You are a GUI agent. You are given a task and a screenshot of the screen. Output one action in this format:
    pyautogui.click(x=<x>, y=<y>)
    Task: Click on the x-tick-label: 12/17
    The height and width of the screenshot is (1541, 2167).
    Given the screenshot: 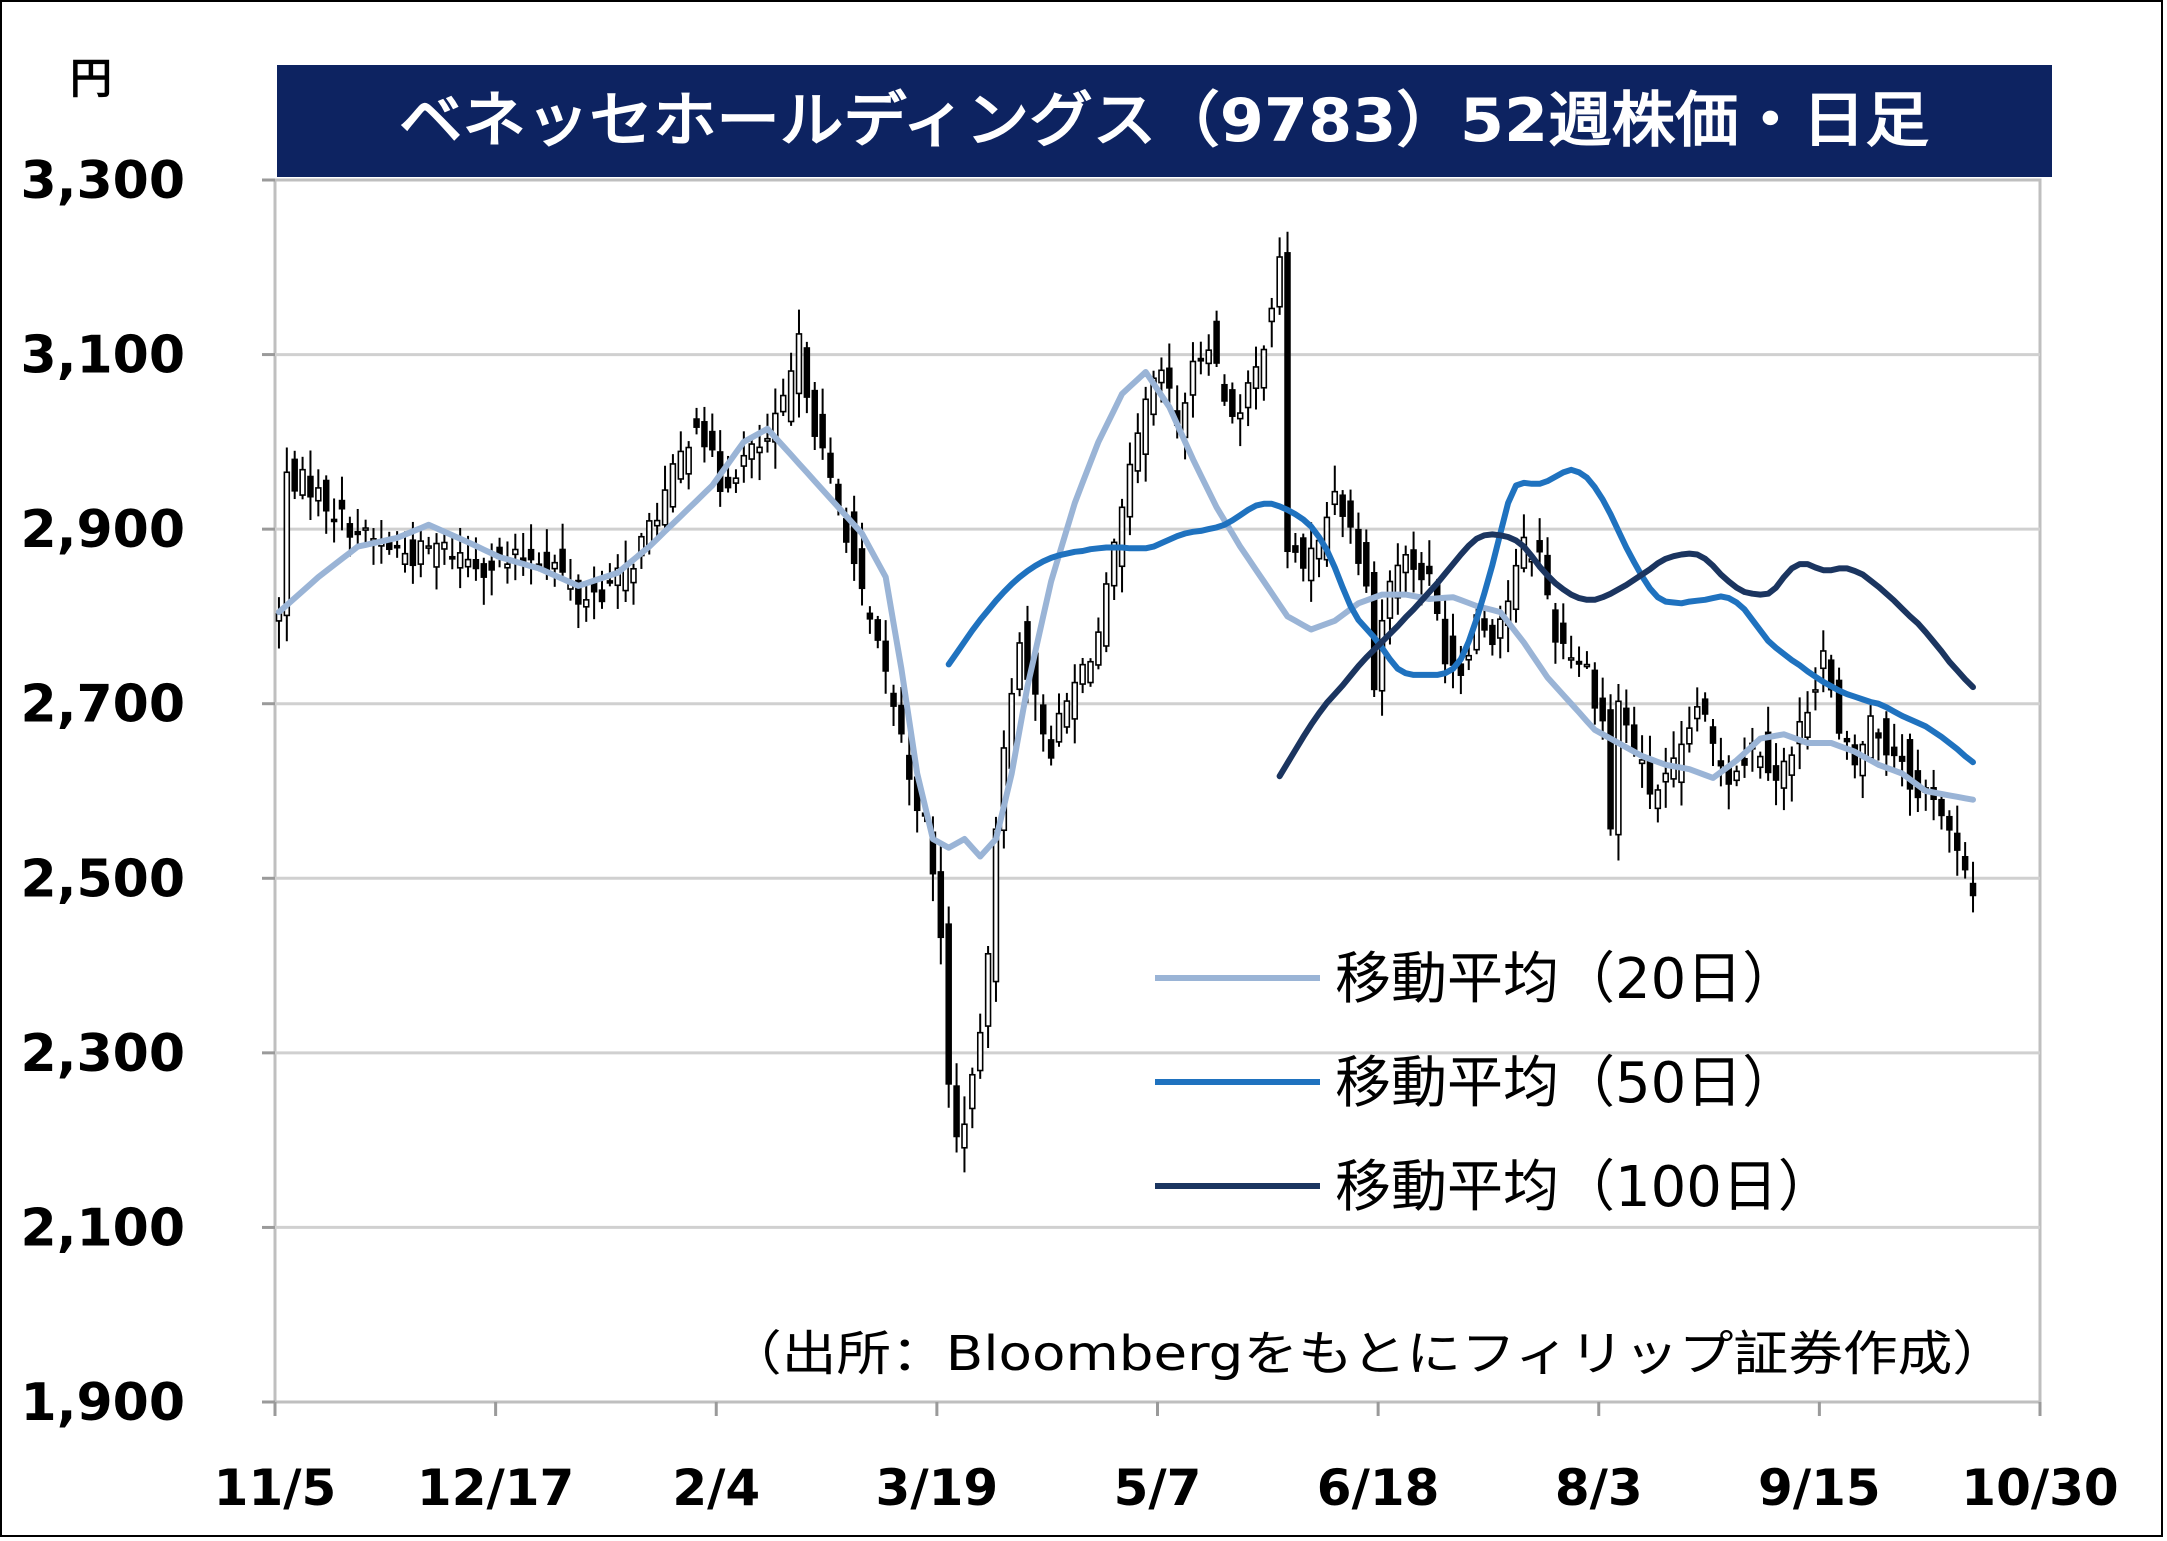 What is the action you would take?
    pyautogui.click(x=495, y=1488)
    